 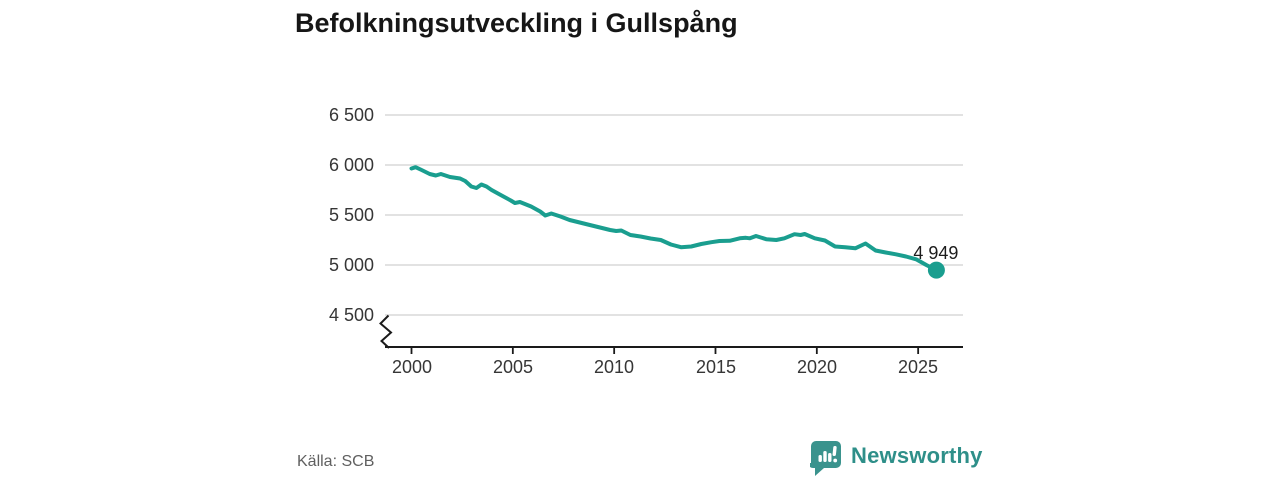 I want to click on y-tick-label: 6 500, so click(x=351, y=115).